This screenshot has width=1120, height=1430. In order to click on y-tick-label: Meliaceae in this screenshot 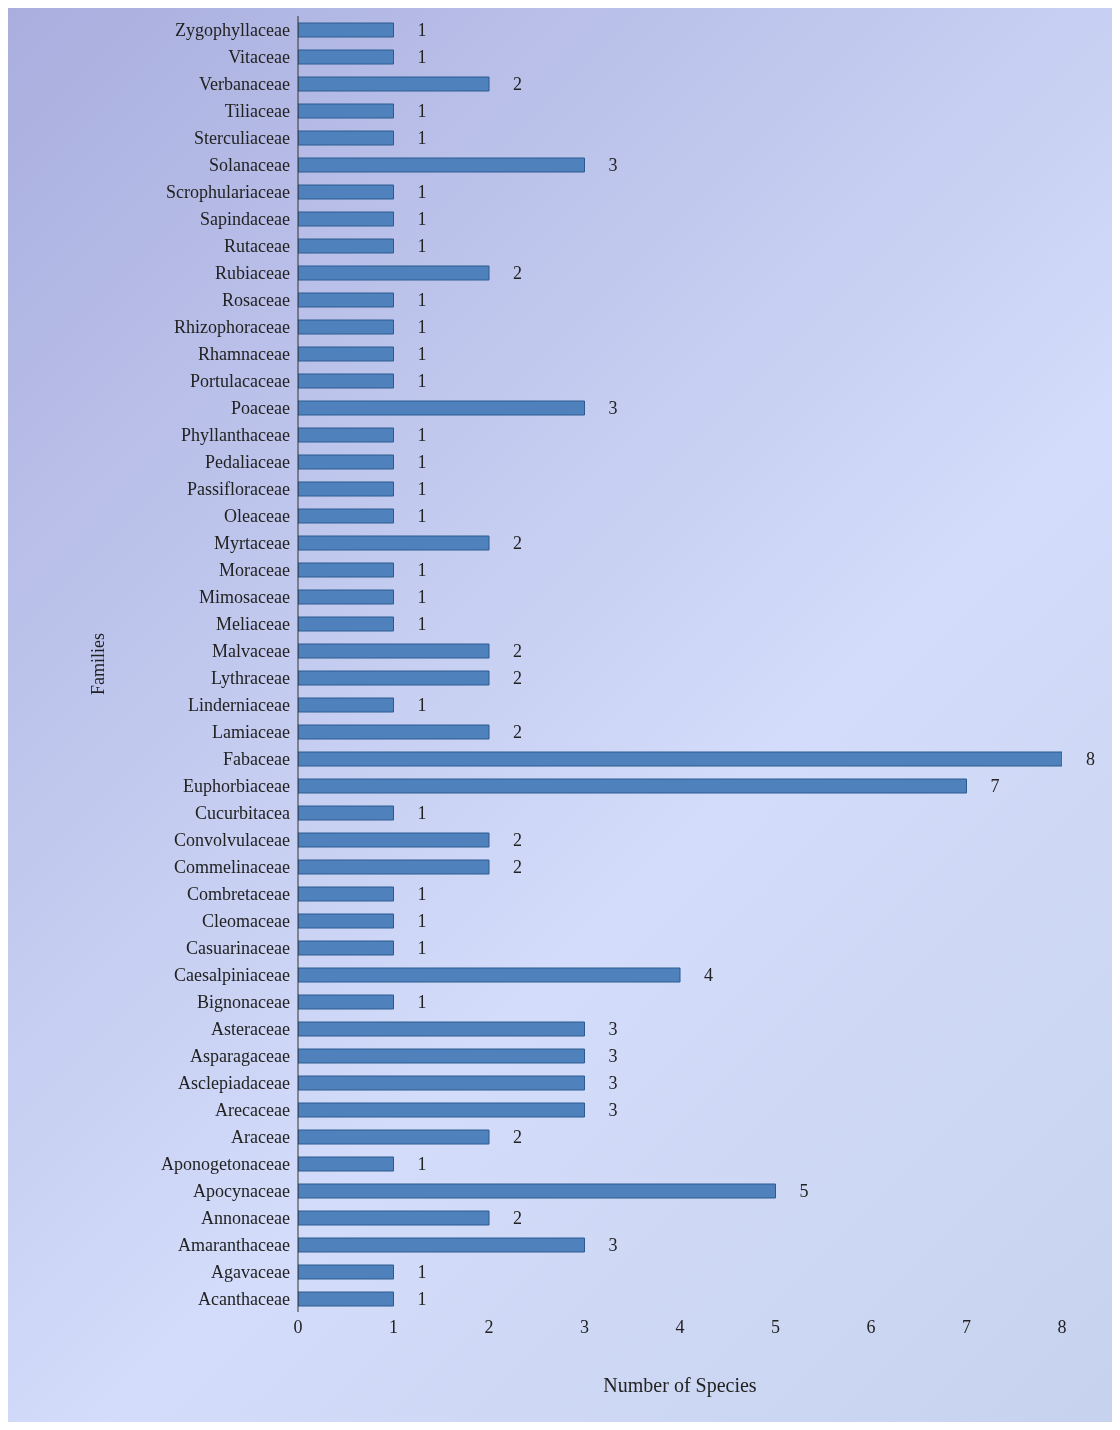, I will do `click(253, 623)`.